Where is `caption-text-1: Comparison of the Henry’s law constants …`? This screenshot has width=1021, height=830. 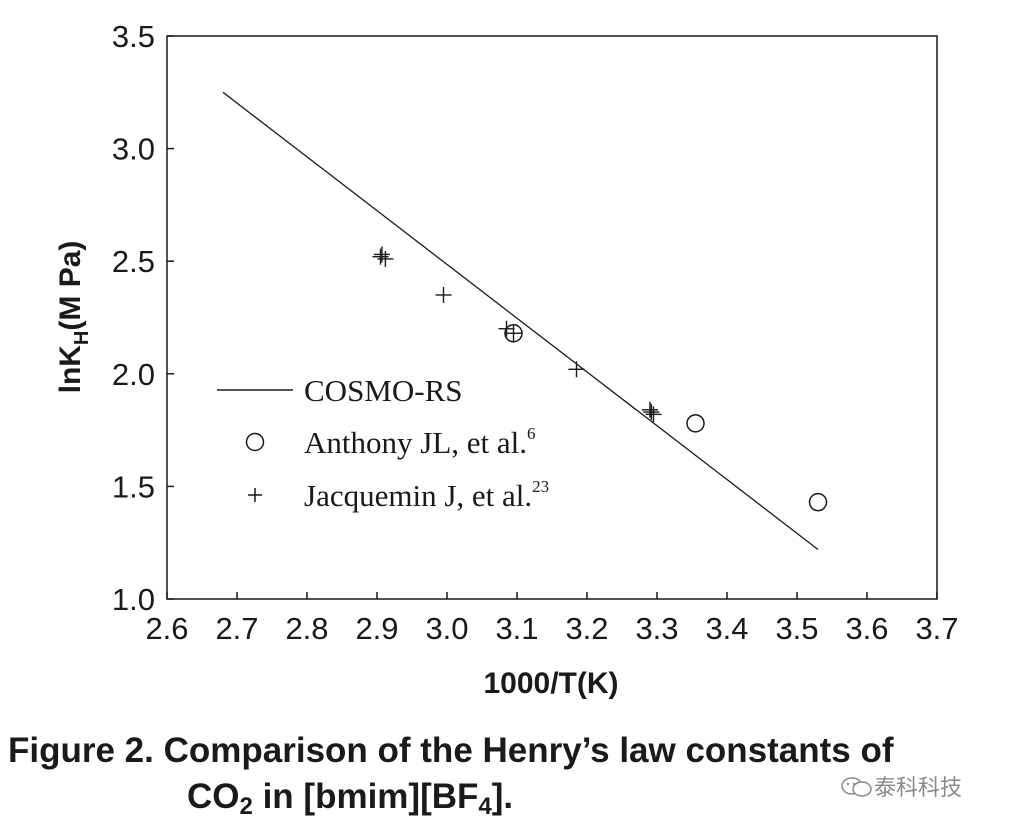 caption-text-1: Comparison of the Henry’s law constants … is located at coordinates (528, 750).